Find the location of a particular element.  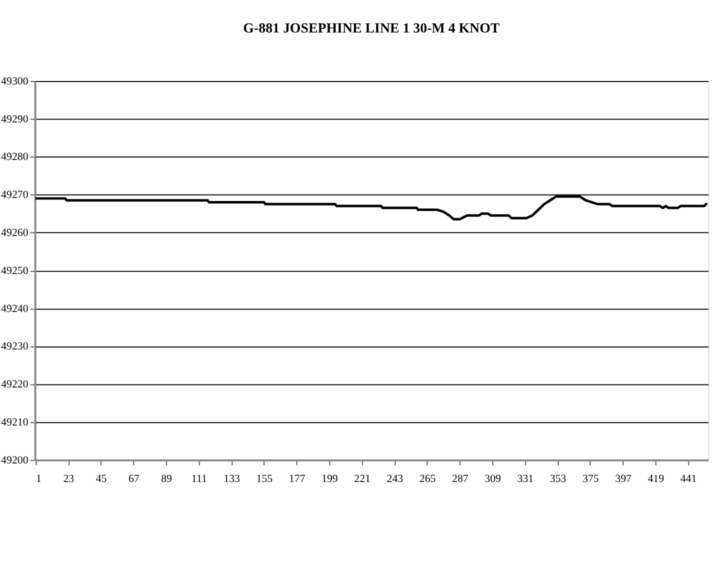

x-tick-label: 221 is located at coordinates (362, 479).